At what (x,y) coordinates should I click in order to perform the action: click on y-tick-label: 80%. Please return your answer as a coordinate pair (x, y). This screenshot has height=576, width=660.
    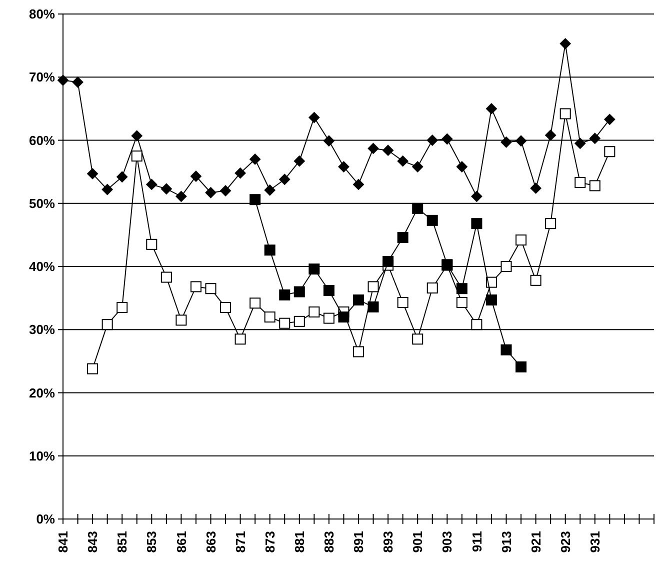
    Looking at the image, I should click on (42, 14).